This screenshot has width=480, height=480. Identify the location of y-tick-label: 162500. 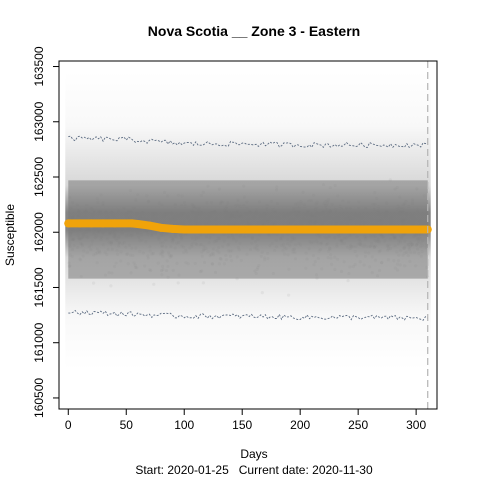
(39, 177).